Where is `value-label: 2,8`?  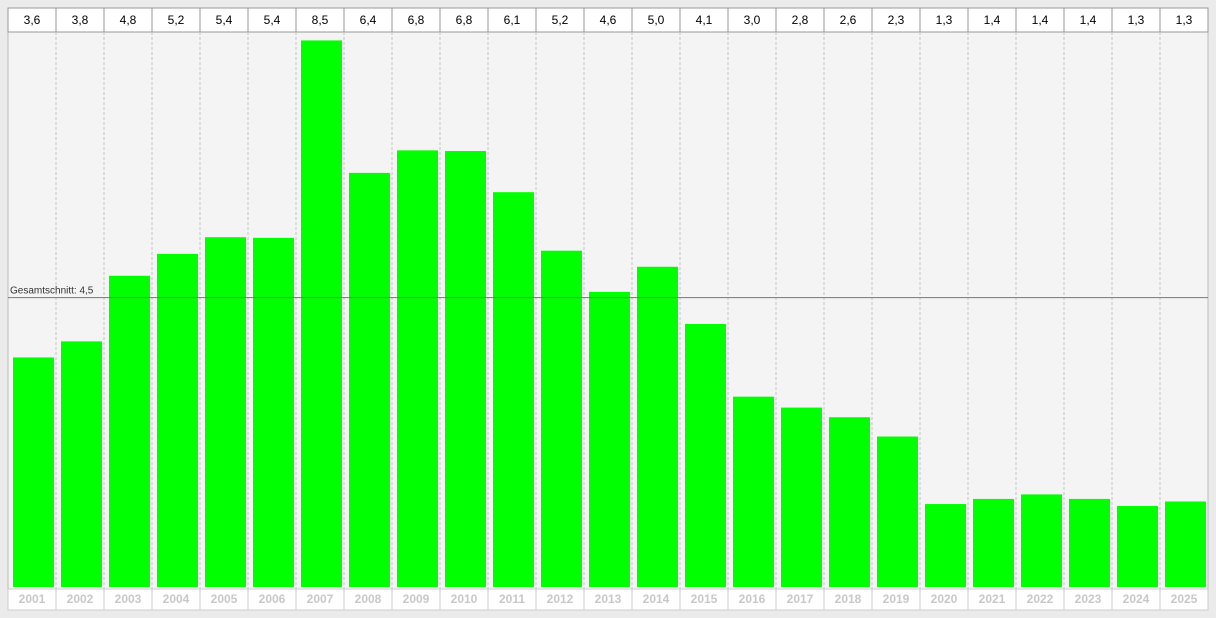 value-label: 2,8 is located at coordinates (800, 20).